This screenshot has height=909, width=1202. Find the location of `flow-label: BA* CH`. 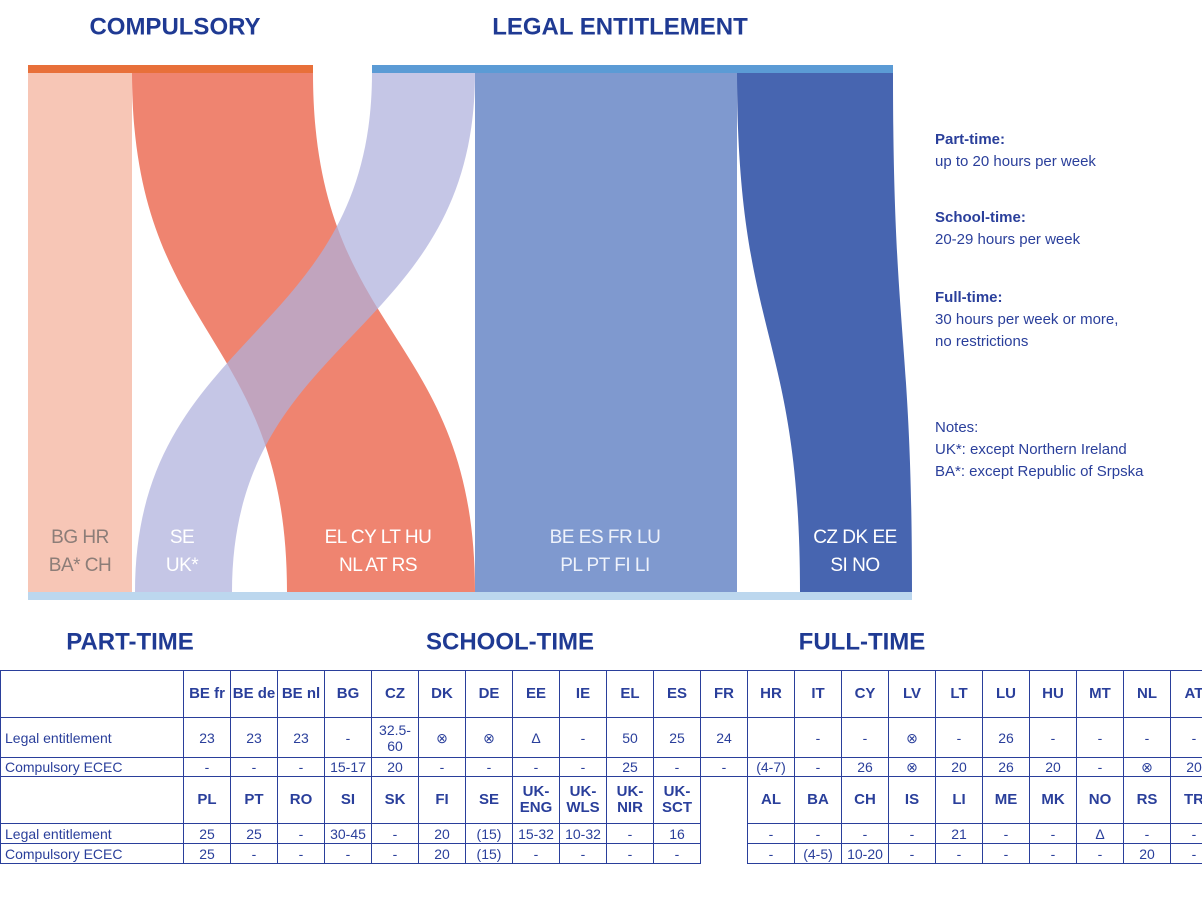

flow-label: BA* CH is located at coordinates (80, 565).